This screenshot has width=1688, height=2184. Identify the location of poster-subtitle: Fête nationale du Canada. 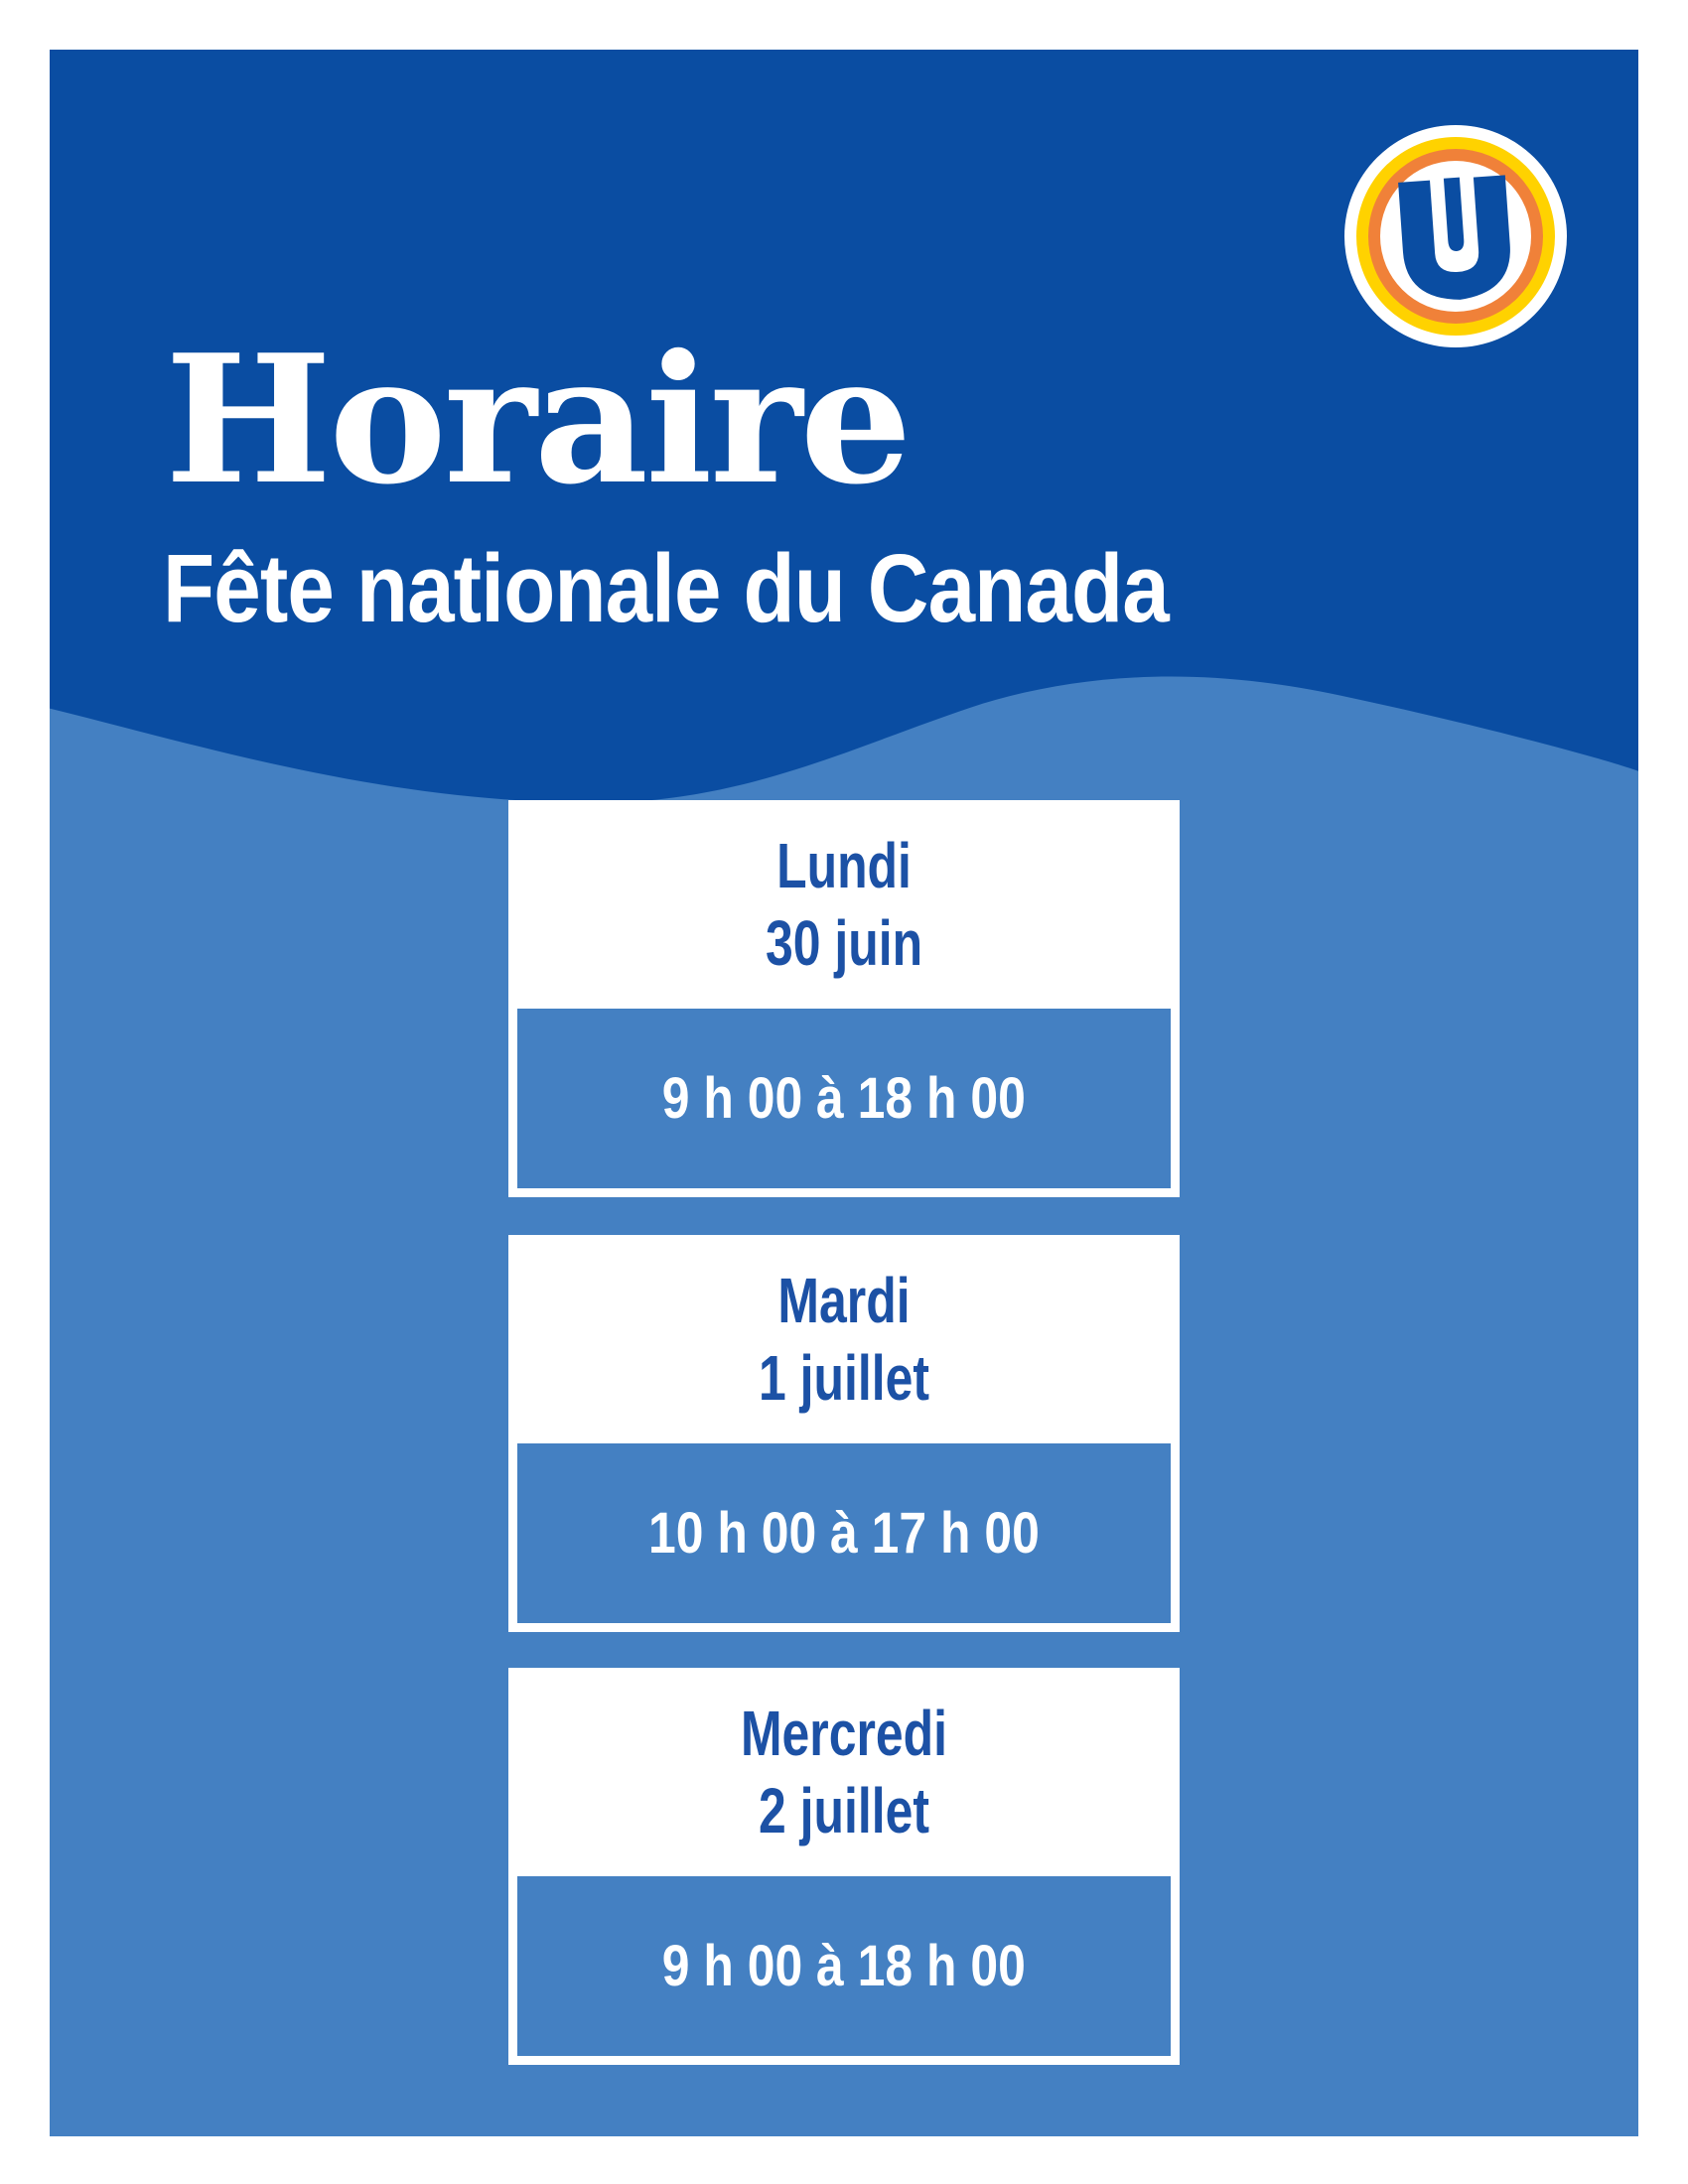
(666, 588).